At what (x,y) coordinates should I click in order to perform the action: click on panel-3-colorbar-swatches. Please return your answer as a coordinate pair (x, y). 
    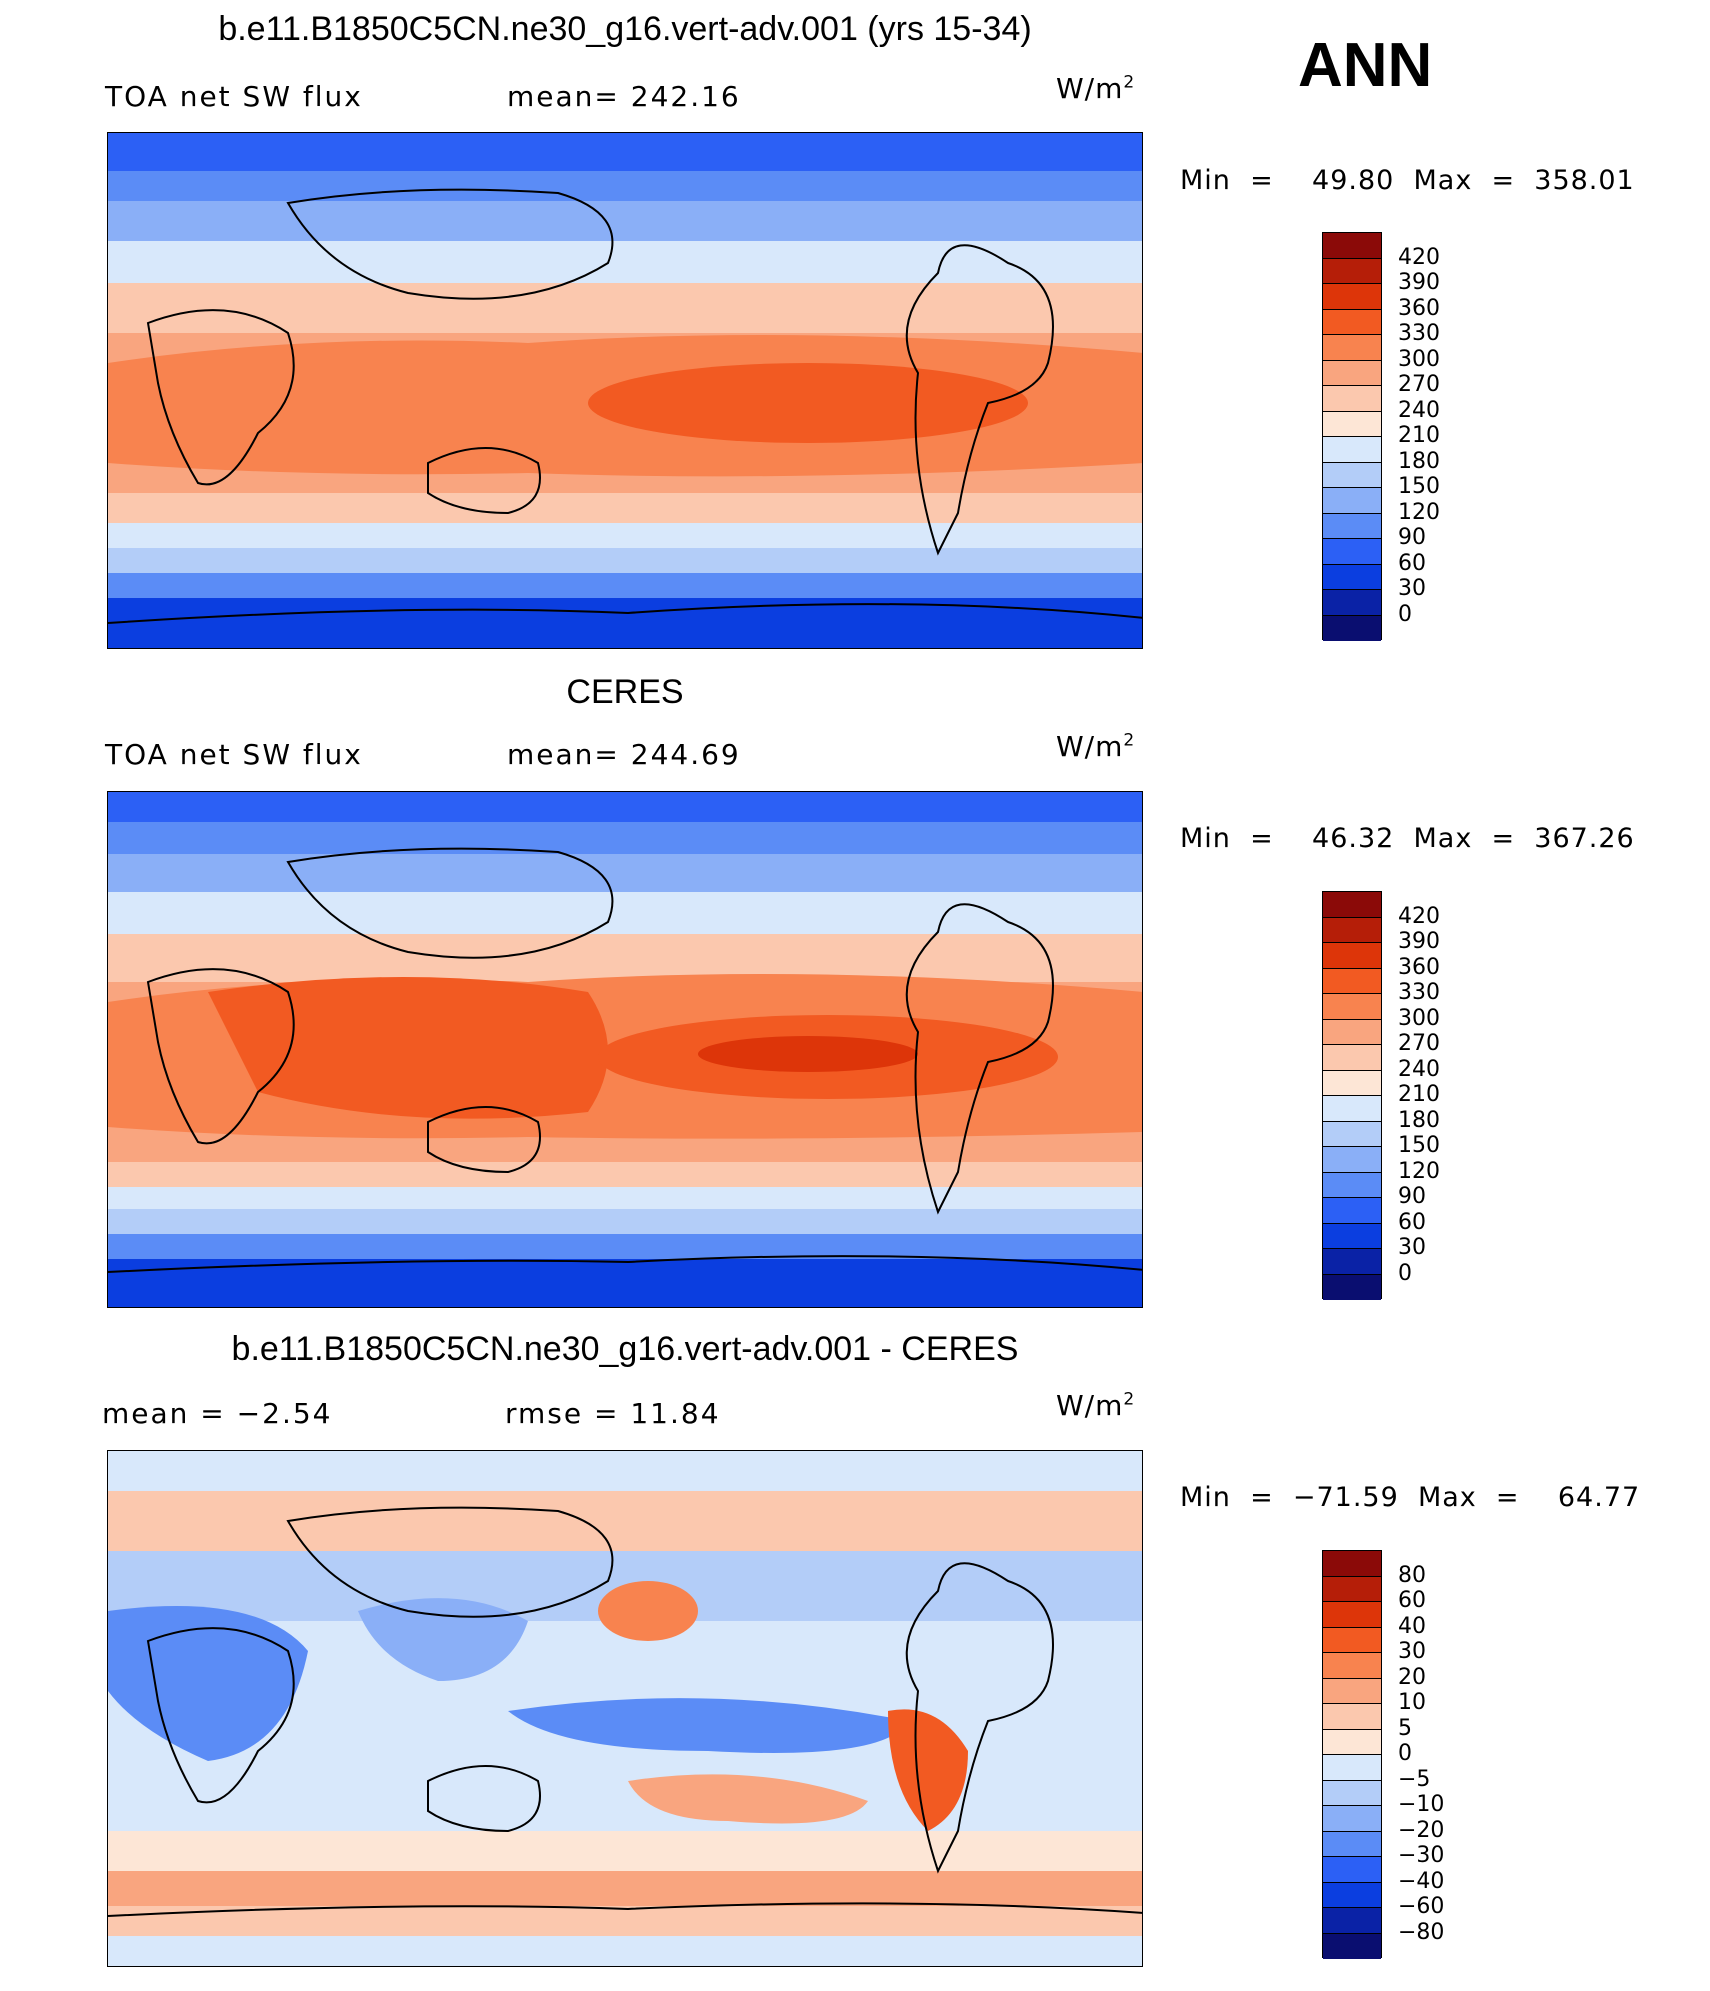
    Looking at the image, I should click on (1352, 1754).